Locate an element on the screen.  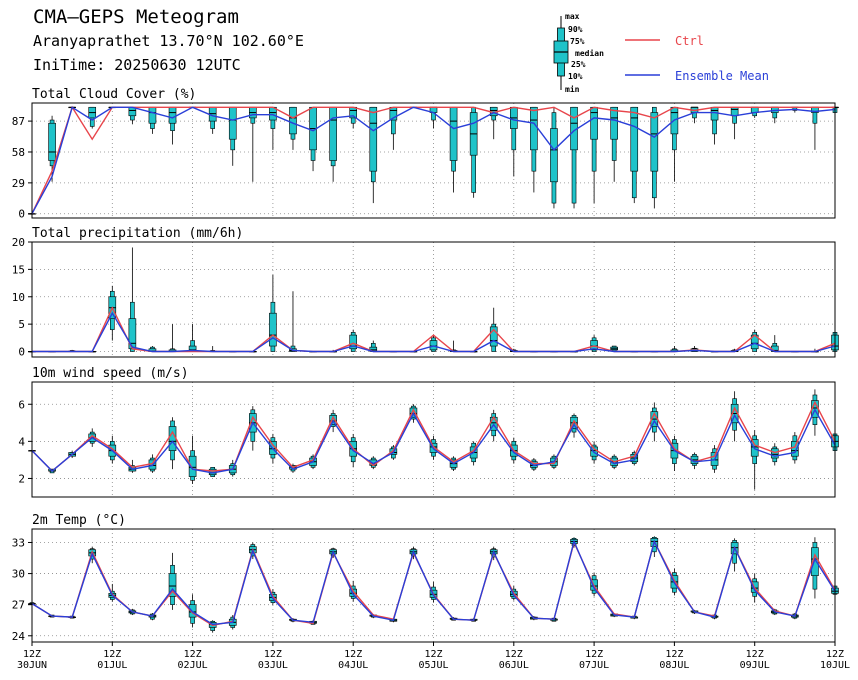
panel1-ytick-label: 0 is located at coordinates (21, 214).